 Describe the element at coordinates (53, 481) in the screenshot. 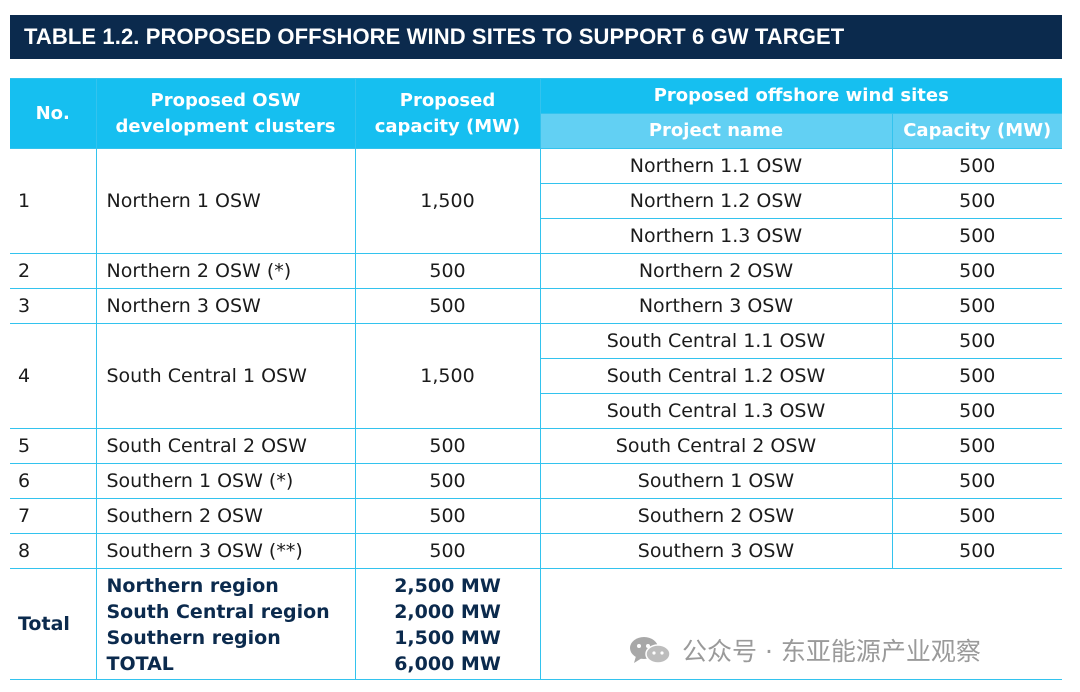

I see `row-number: 6` at that location.